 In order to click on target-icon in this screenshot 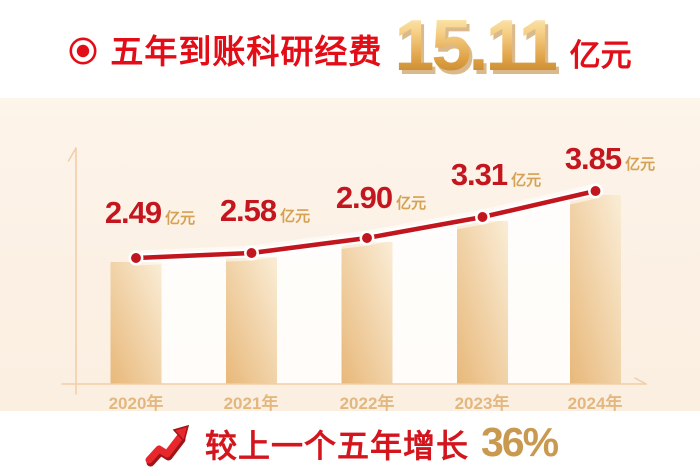, I will do `click(83, 51)`.